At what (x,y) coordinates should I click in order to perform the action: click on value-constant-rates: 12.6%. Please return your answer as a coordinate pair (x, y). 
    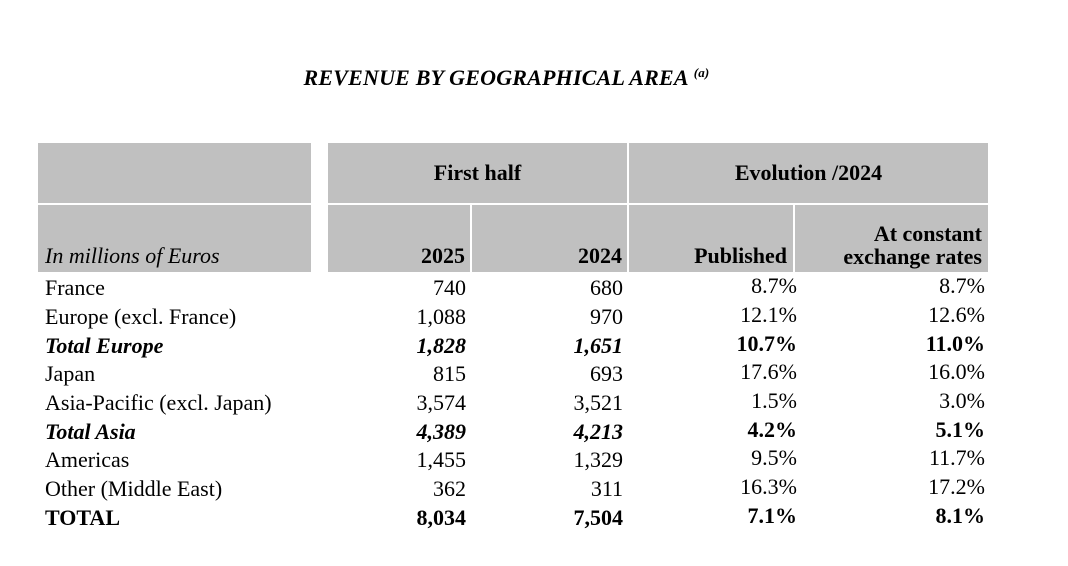
    Looking at the image, I should click on (956, 315).